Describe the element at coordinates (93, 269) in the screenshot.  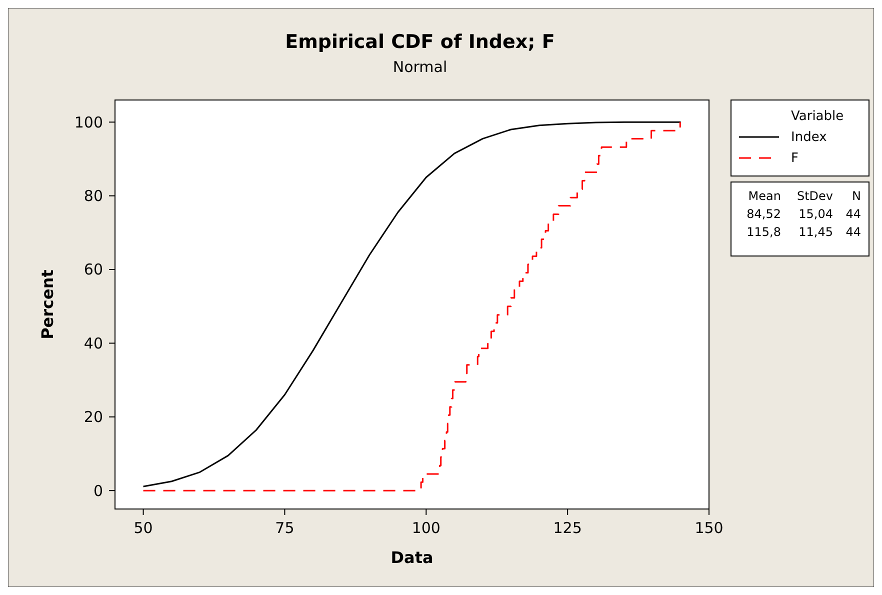
I see `y-tick-label: 60` at that location.